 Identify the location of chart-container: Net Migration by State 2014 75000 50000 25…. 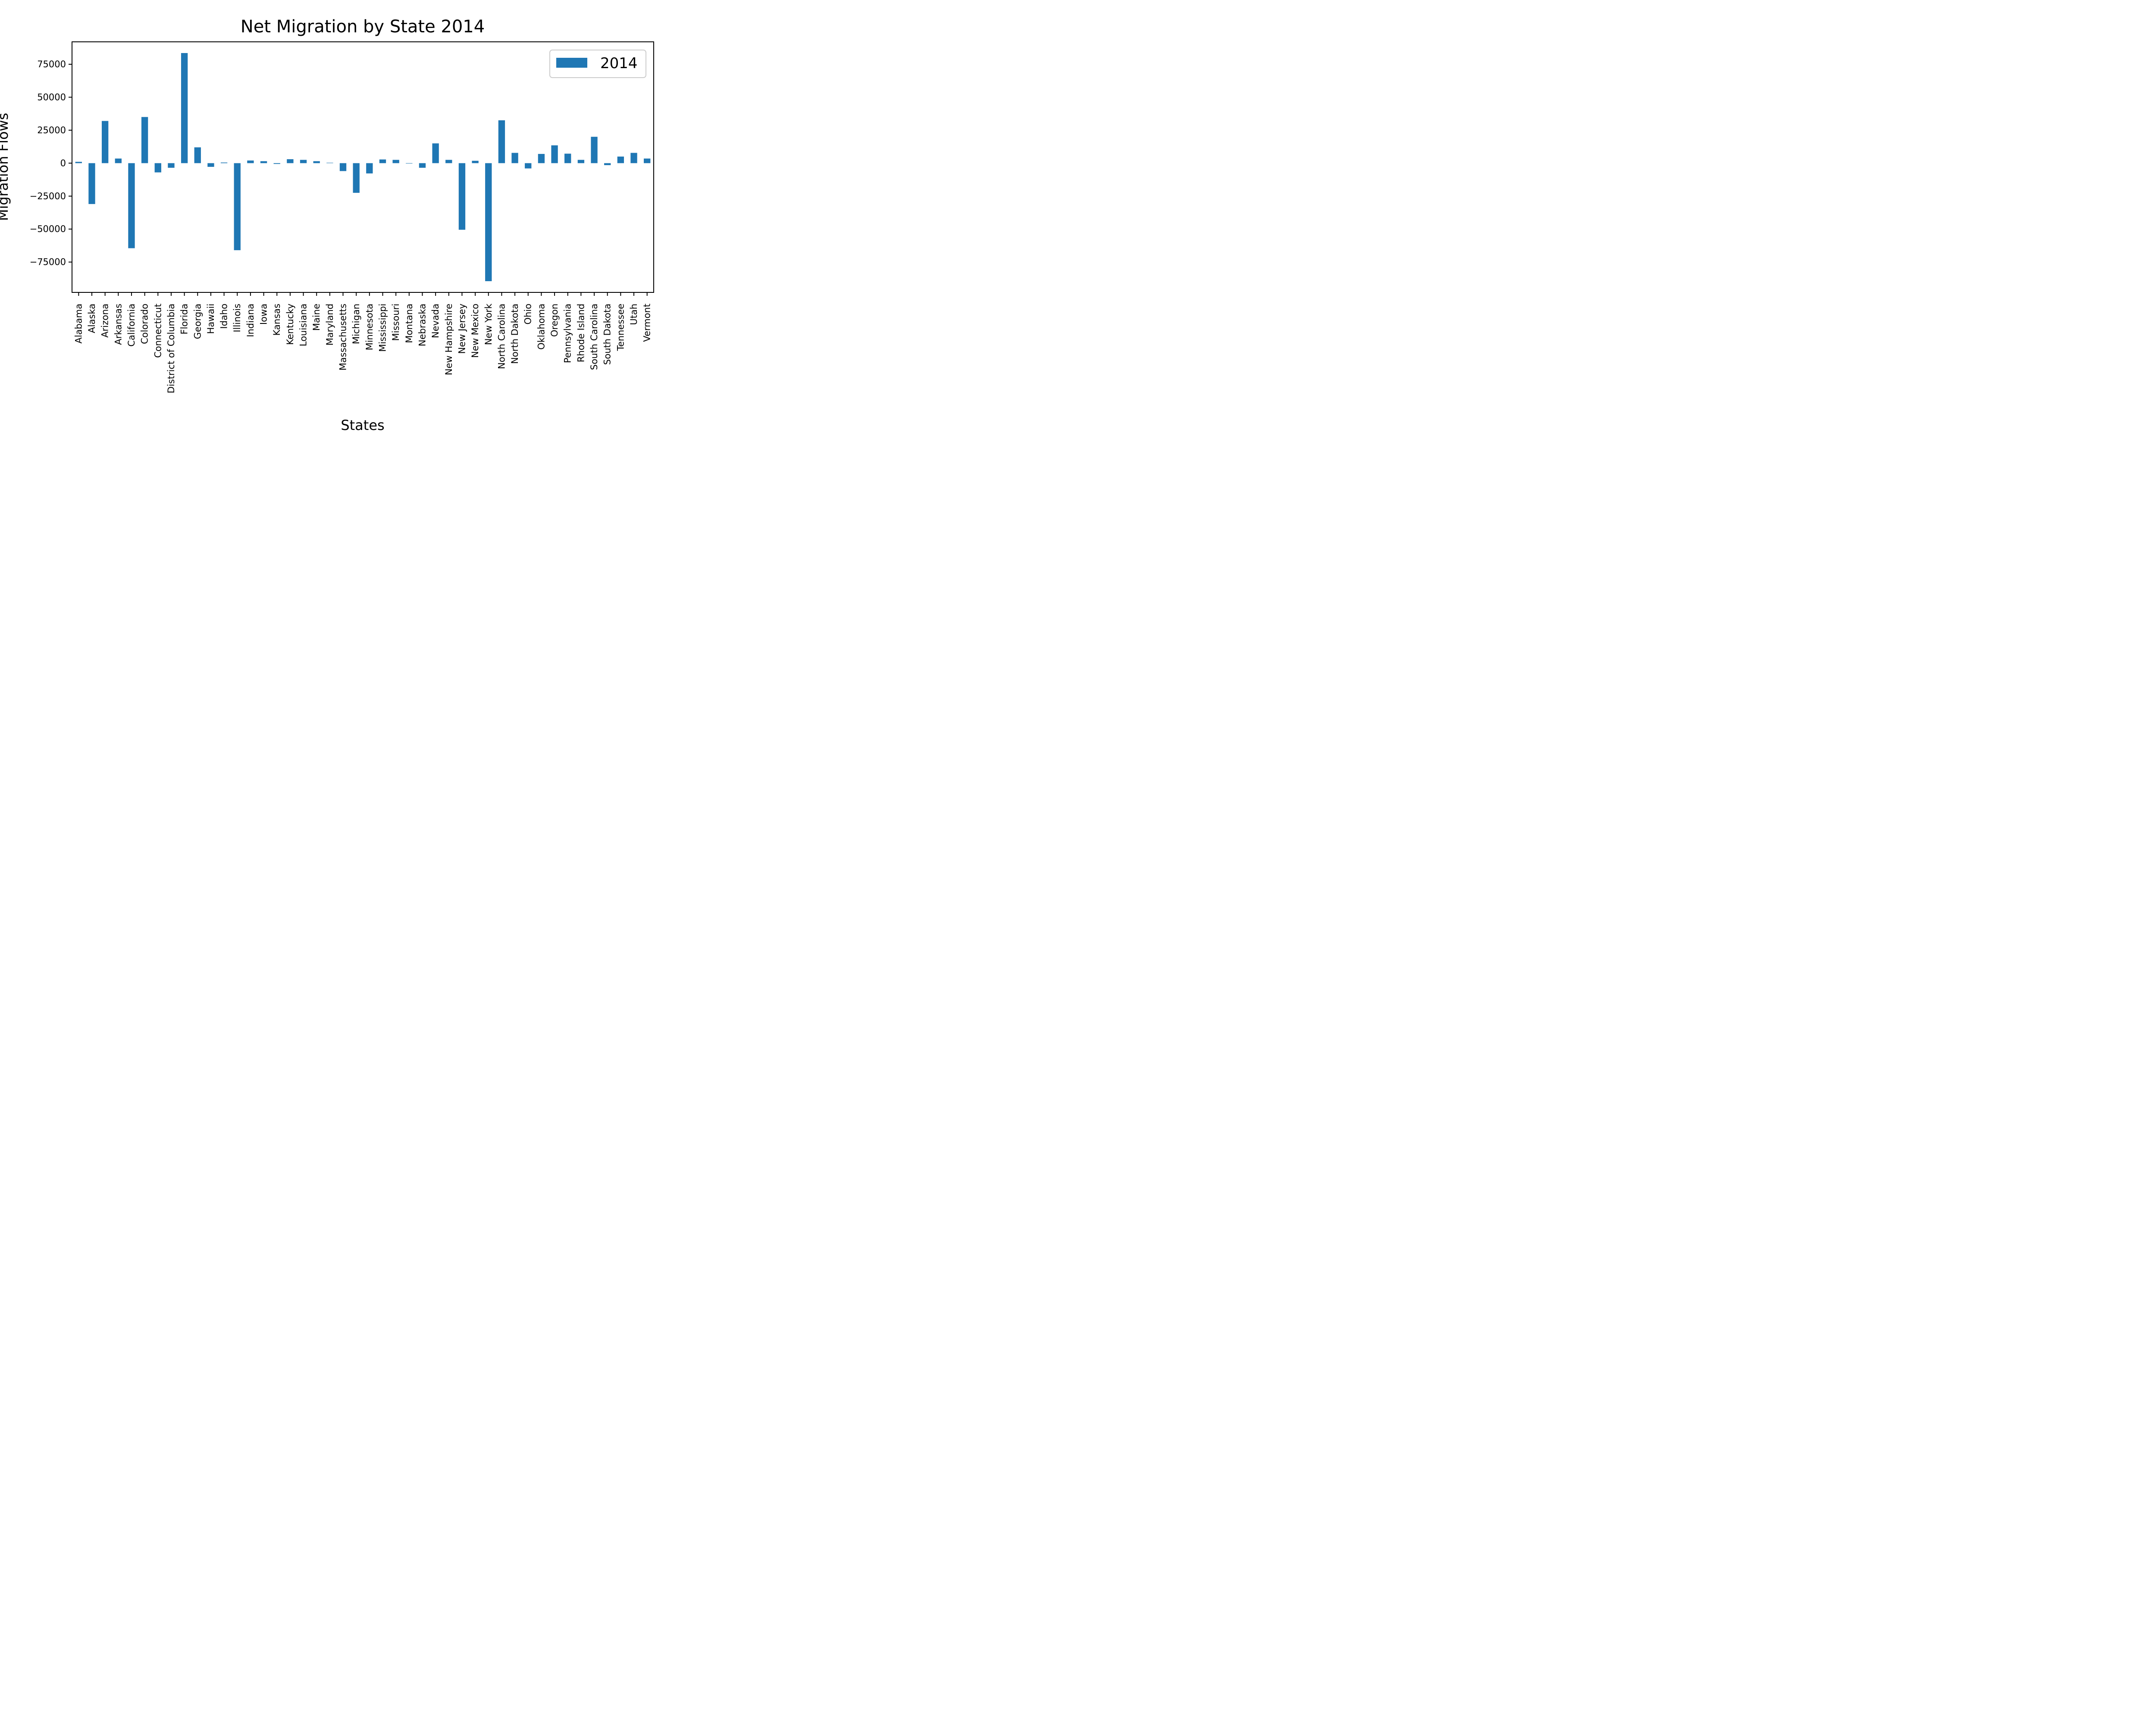
(333, 224).